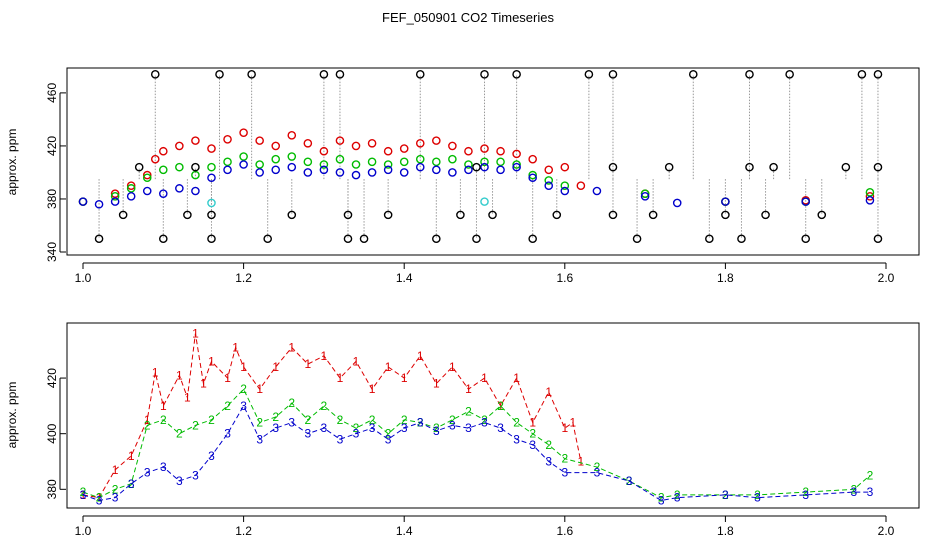 The height and width of the screenshot is (540, 936). I want to click on bottom-x-tick-label: 1.2, so click(243, 531).